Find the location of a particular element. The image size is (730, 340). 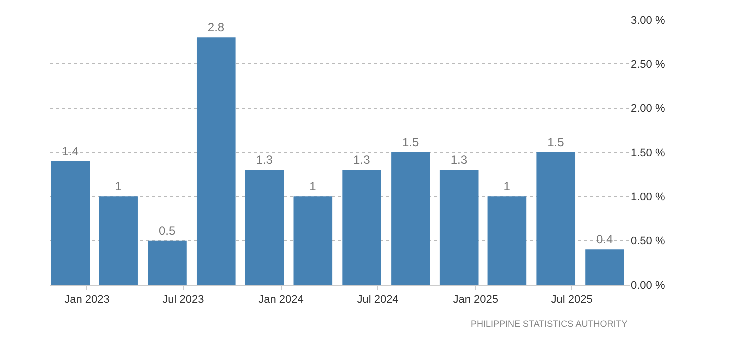

x-tick-label: Jul 2023 is located at coordinates (183, 300).